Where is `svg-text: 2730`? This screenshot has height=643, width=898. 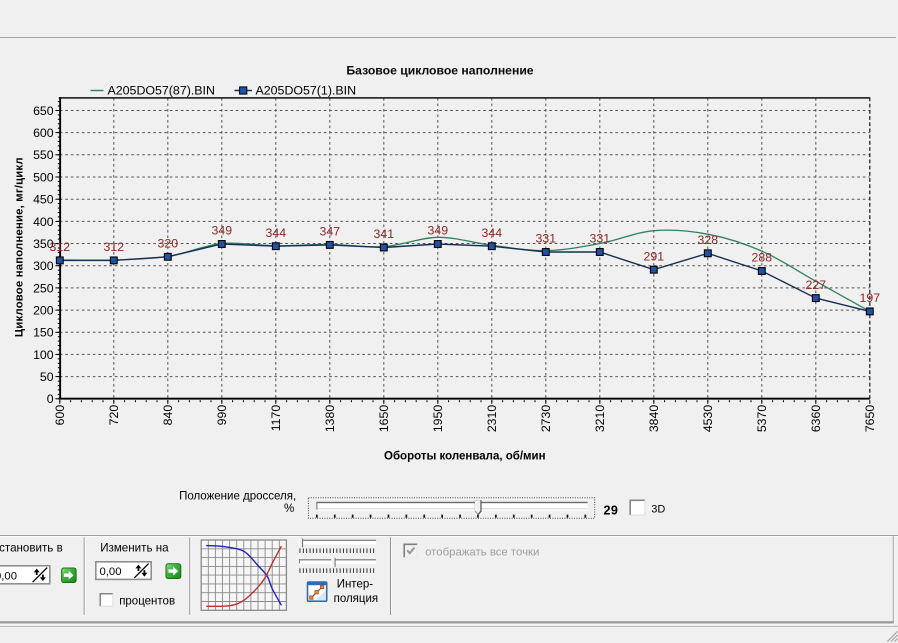
svg-text: 2730 is located at coordinates (546, 419).